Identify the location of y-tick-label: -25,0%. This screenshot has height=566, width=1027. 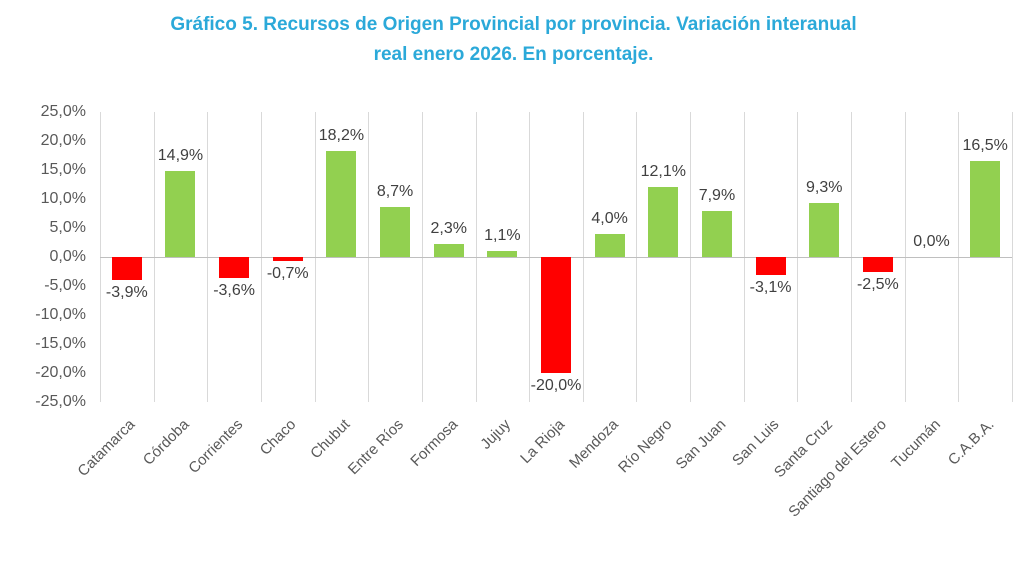
(60, 401).